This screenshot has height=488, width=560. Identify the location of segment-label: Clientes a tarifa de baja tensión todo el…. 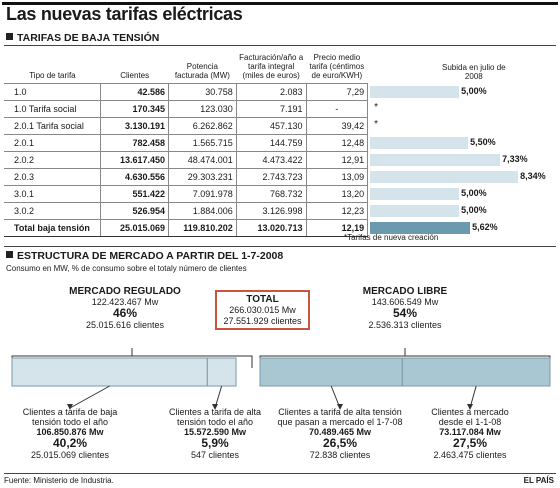
(72, 433).